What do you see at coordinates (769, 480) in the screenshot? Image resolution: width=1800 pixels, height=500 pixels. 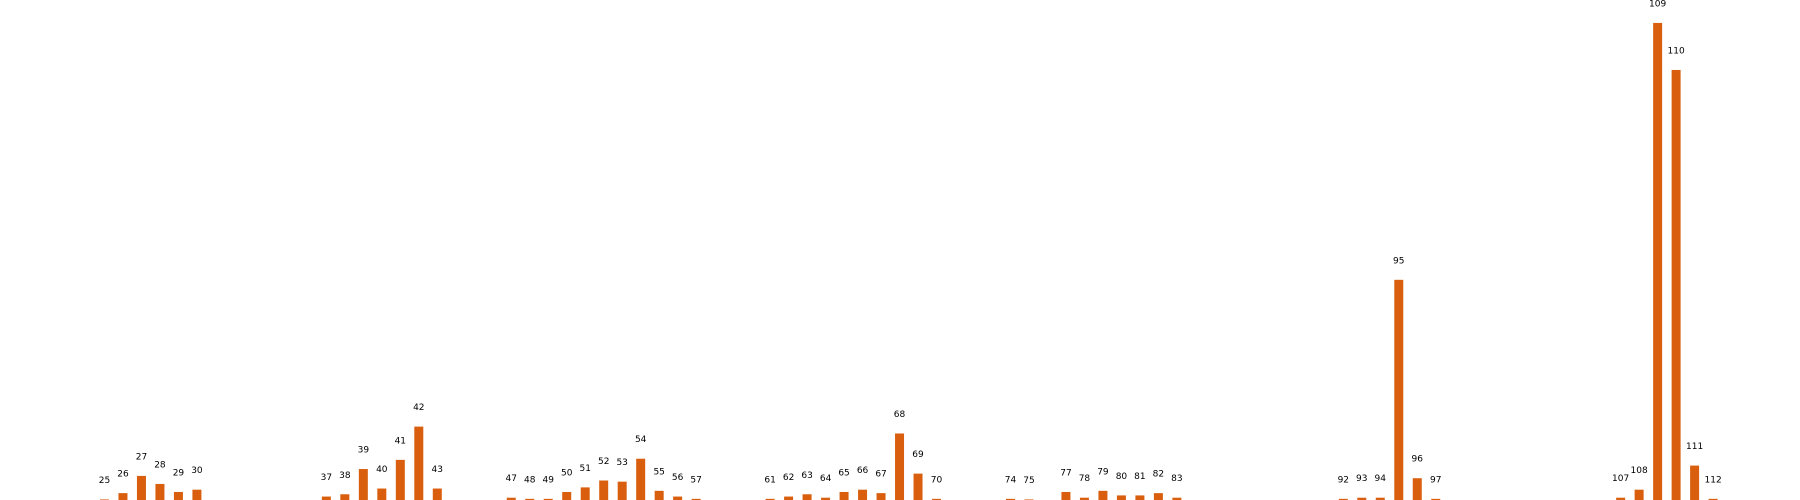 I see `bar-label: 61` at bounding box center [769, 480].